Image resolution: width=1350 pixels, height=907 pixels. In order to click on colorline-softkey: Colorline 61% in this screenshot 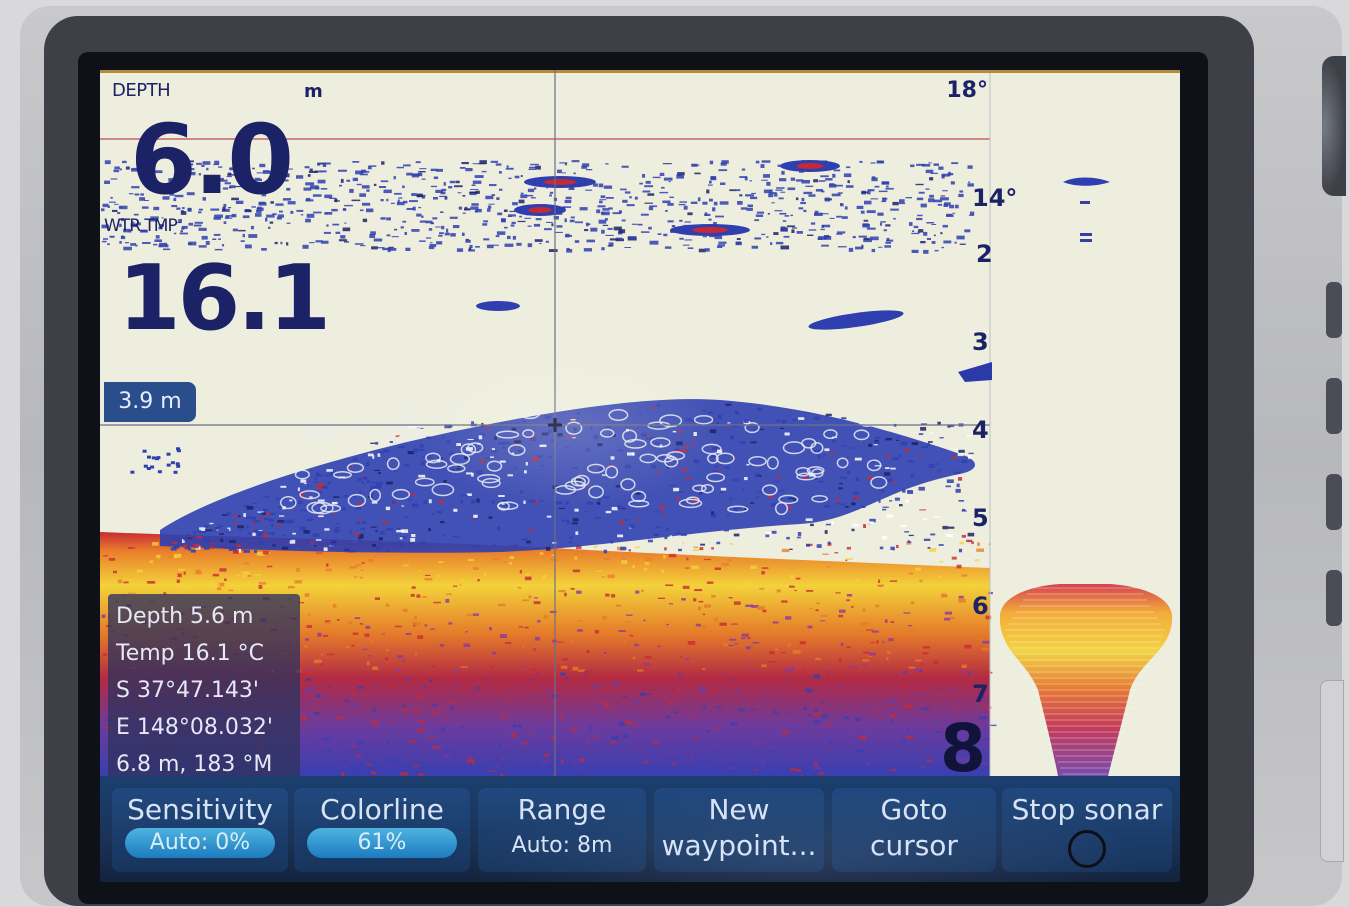, I will do `click(382, 830)`.